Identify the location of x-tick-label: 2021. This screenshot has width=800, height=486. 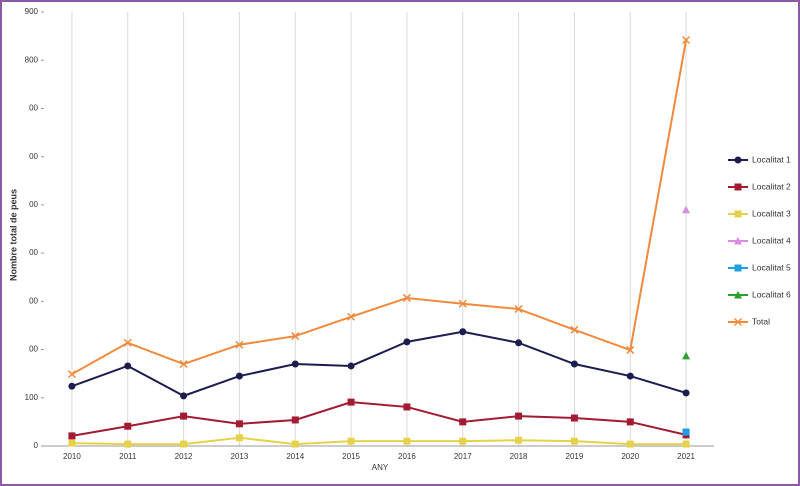
(686, 456).